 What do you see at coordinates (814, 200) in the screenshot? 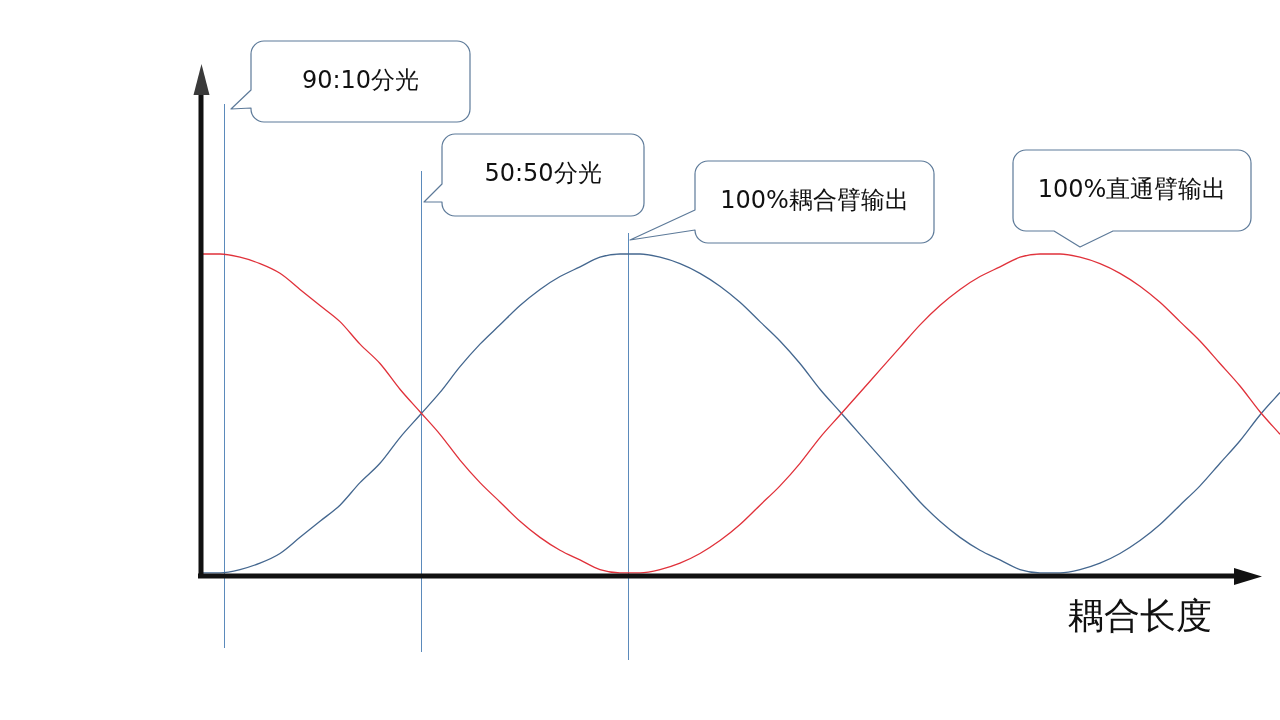
I see `text: 100%耦合臂输出` at bounding box center [814, 200].